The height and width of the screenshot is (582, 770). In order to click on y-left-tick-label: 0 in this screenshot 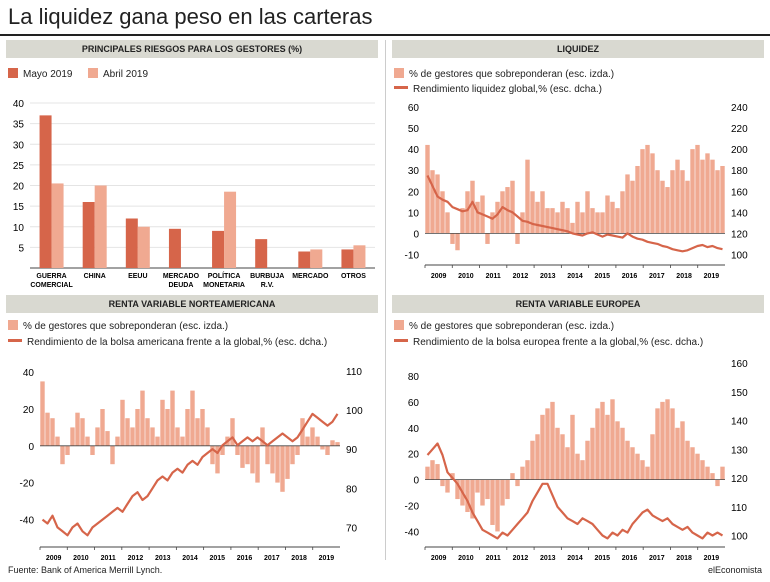, I will do `click(416, 234)`.